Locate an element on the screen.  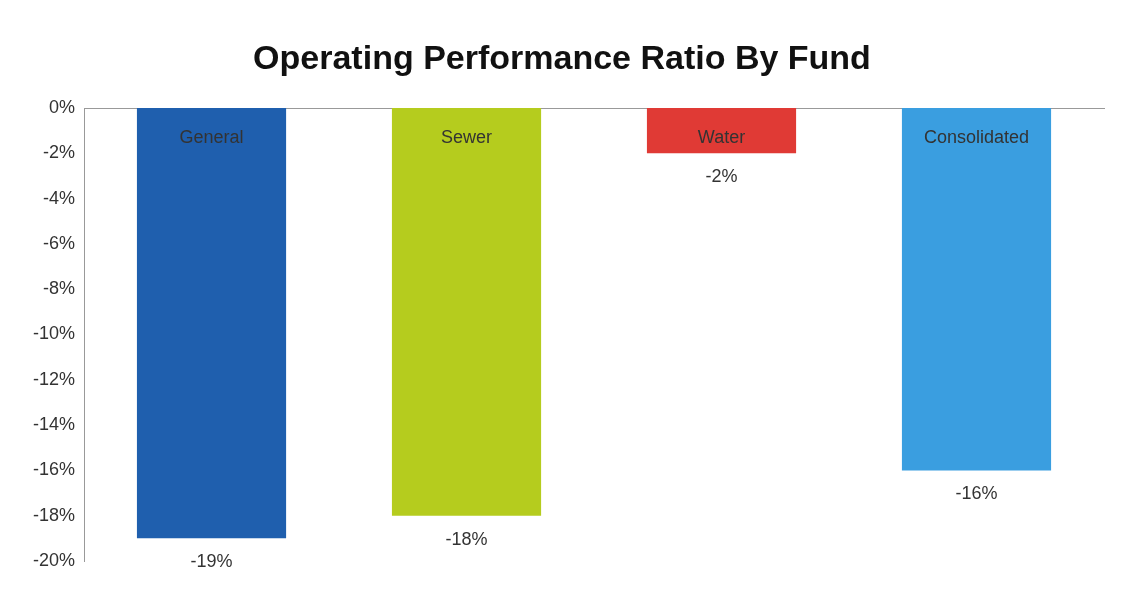
data-label: -19% is located at coordinates (211, 561).